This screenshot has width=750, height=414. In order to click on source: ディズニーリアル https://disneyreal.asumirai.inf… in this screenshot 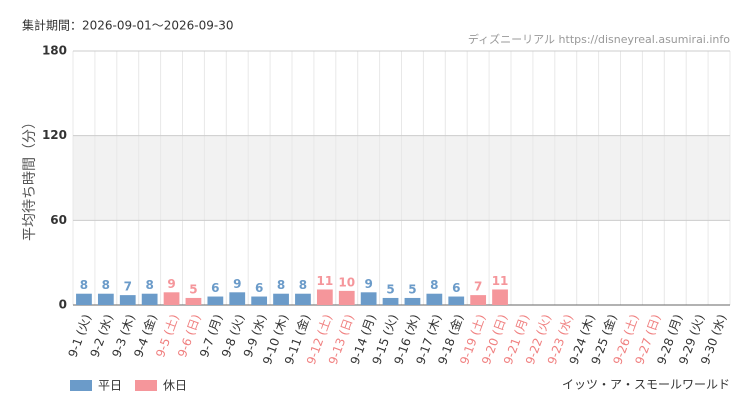, I will do `click(599, 39)`.